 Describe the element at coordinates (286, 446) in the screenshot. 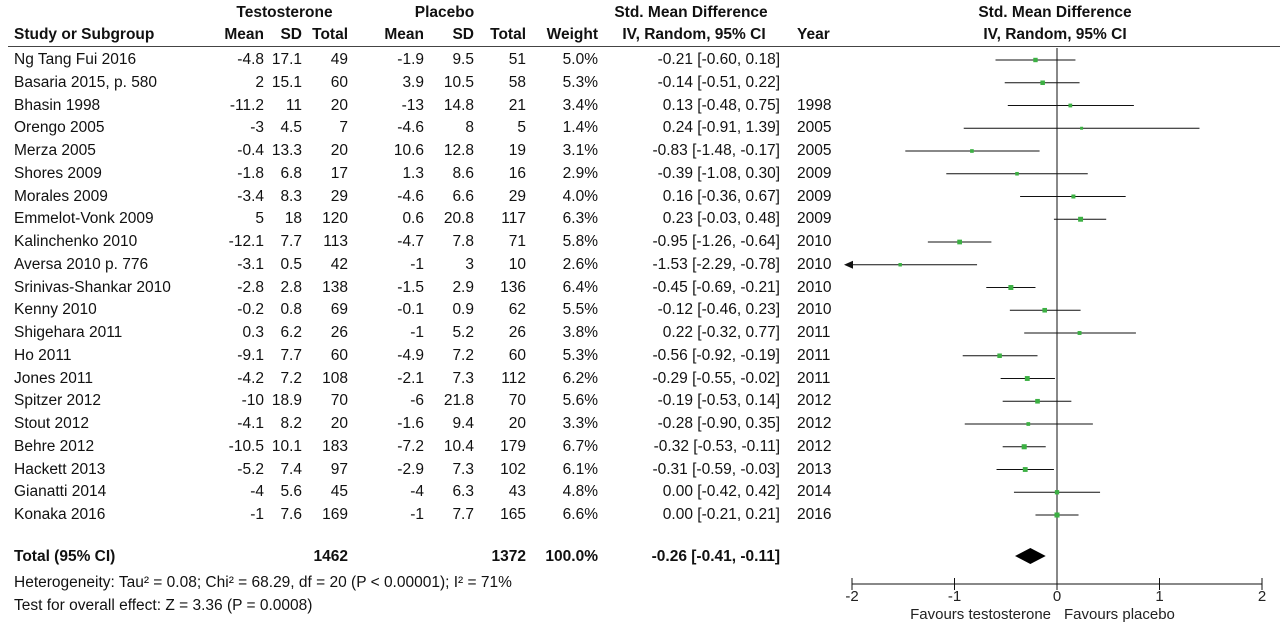

I see `t-sd: 10.1` at that location.